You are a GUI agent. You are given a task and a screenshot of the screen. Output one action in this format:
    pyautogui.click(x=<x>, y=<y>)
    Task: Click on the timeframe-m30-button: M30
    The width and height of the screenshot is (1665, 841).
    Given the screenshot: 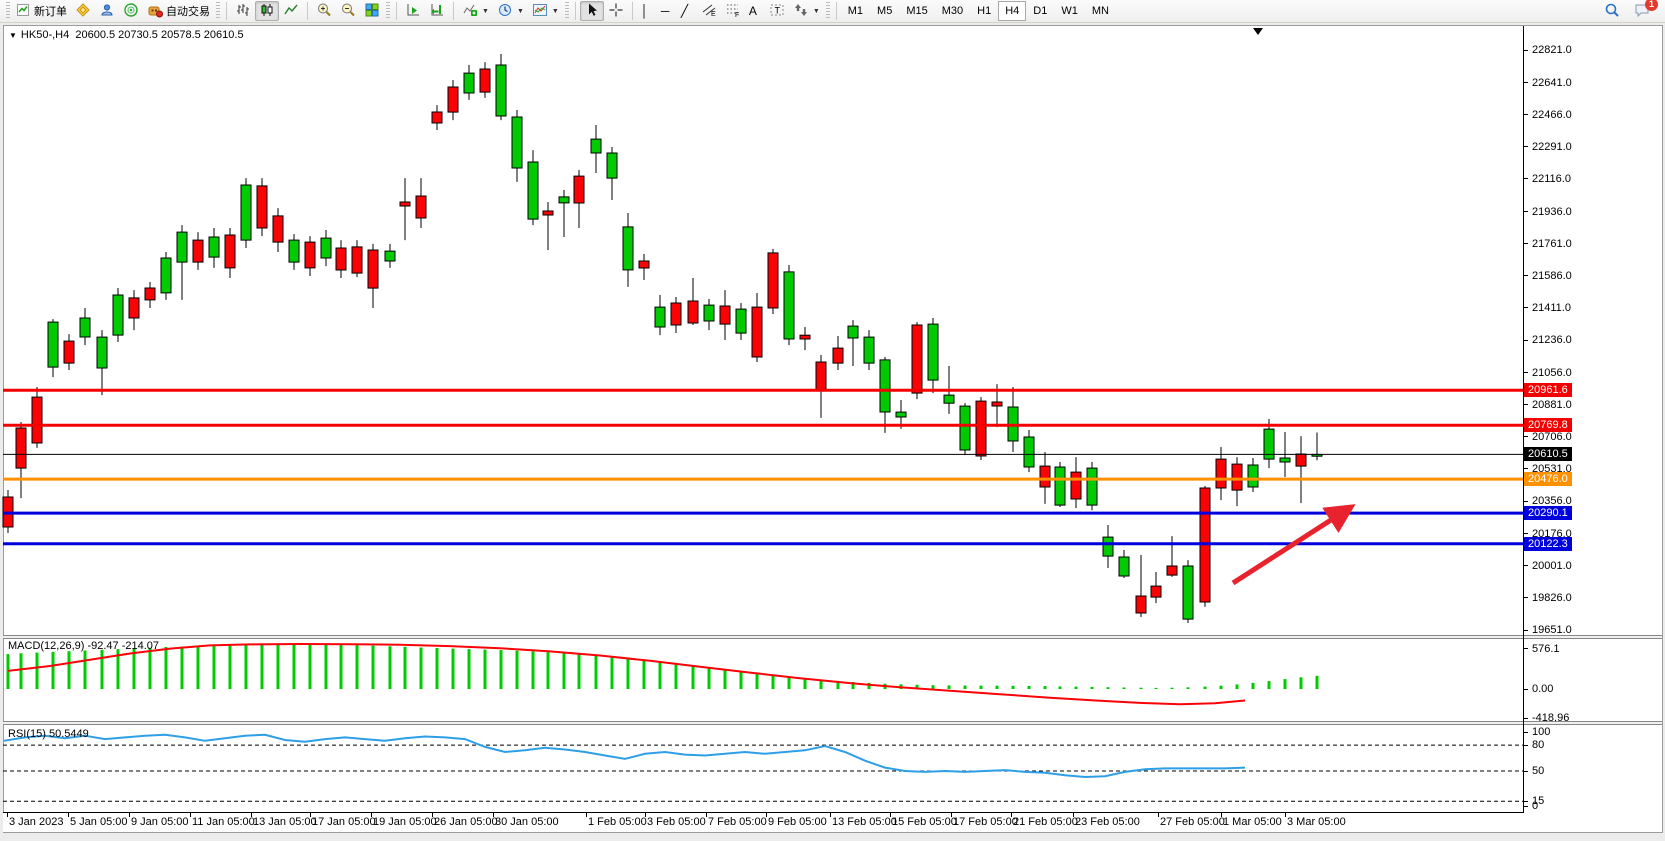 What is the action you would take?
    pyautogui.click(x=952, y=11)
    